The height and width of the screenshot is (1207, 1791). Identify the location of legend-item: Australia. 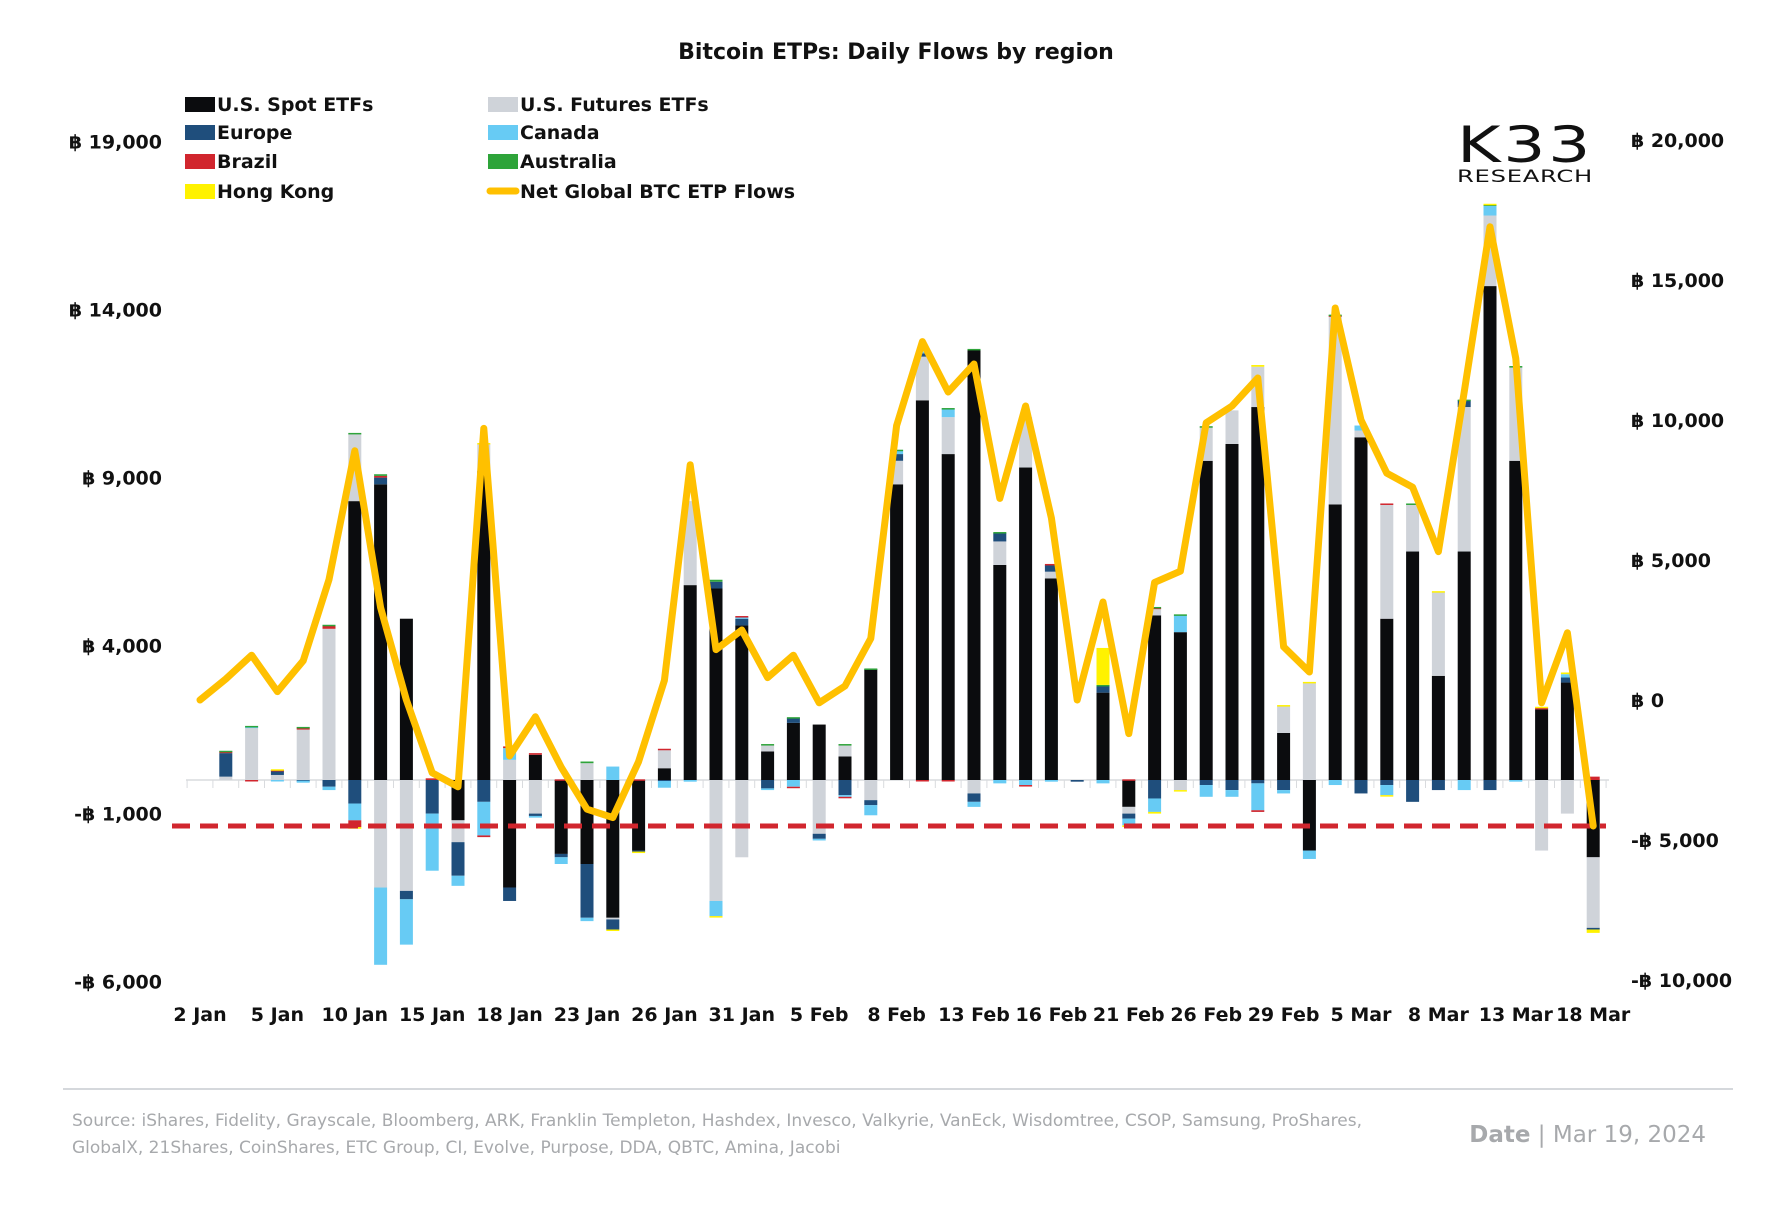
(552, 162).